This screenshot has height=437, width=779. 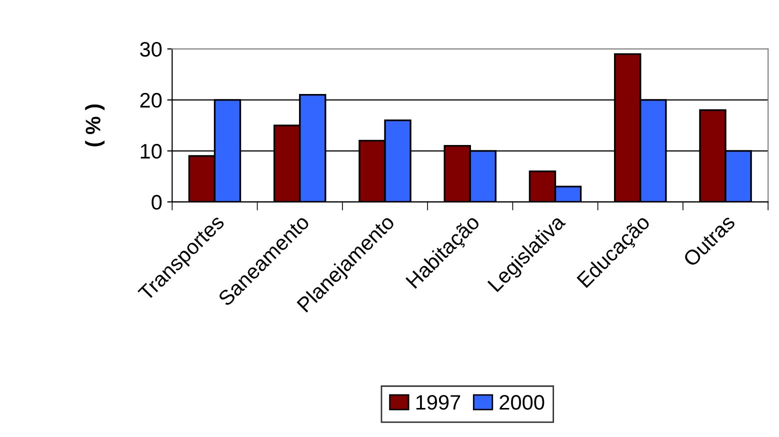 I want to click on y-tick-label: 10, so click(x=151, y=151).